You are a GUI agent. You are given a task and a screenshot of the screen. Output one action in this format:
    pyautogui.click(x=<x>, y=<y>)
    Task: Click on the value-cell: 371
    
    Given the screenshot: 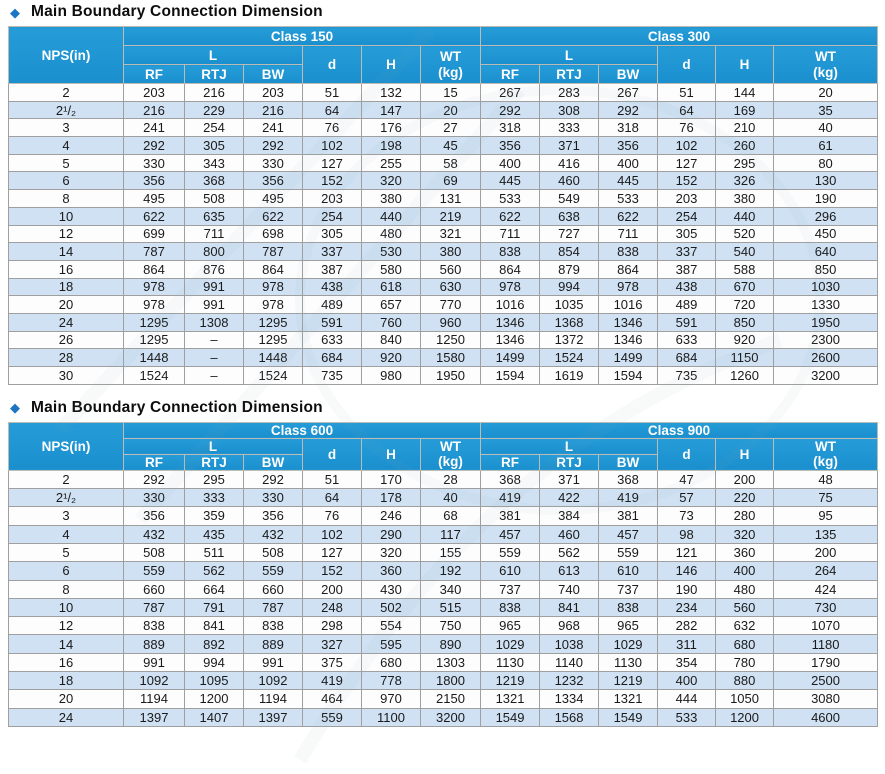 What is the action you would take?
    pyautogui.click(x=569, y=479)
    